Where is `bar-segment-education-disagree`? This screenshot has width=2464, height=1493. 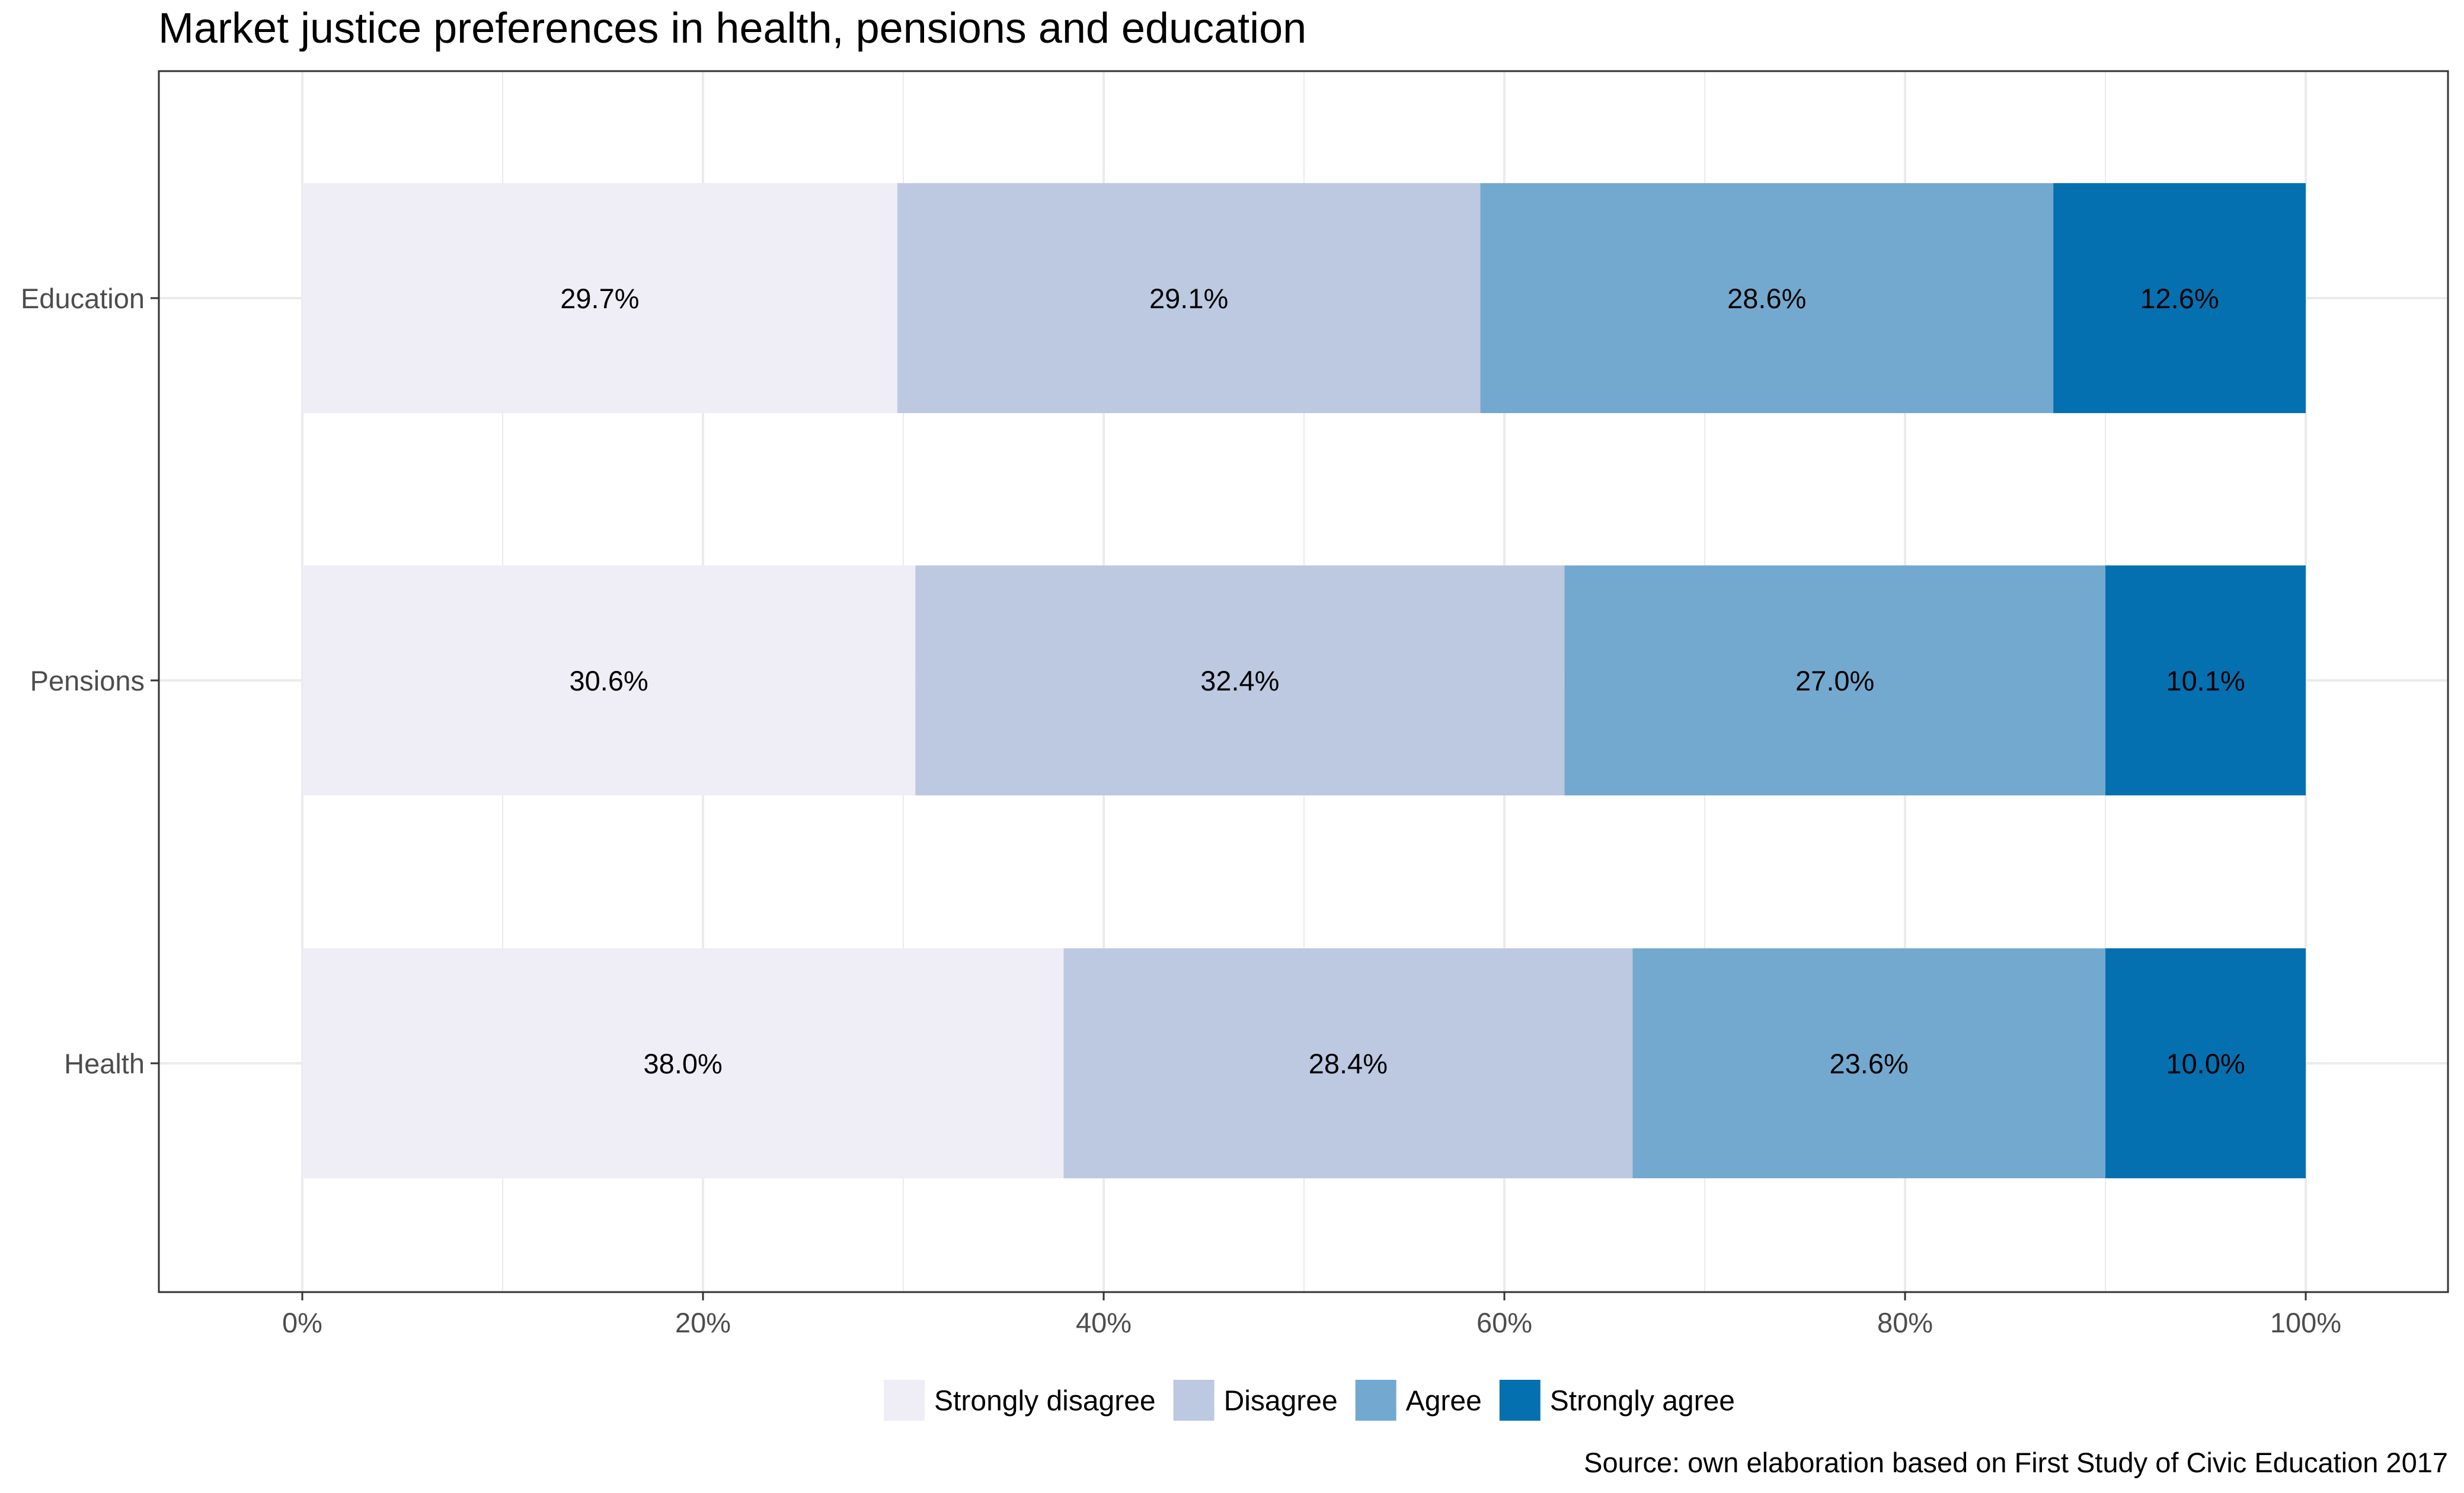
bar-segment-education-disagree is located at coordinates (1189, 298).